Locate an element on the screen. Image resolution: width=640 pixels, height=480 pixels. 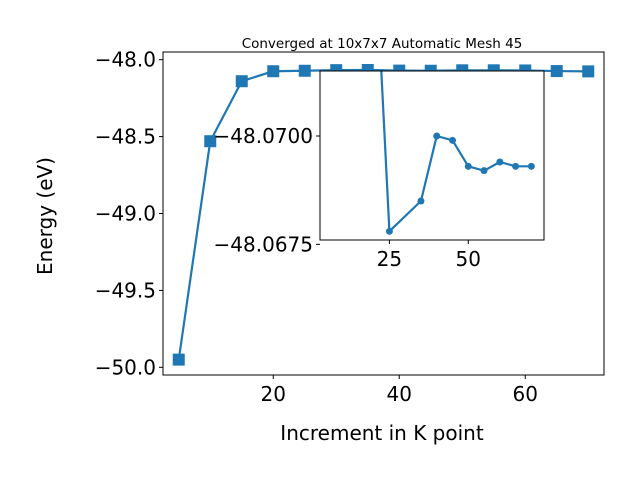
main-x-tick-label: 20 is located at coordinates (273, 394).